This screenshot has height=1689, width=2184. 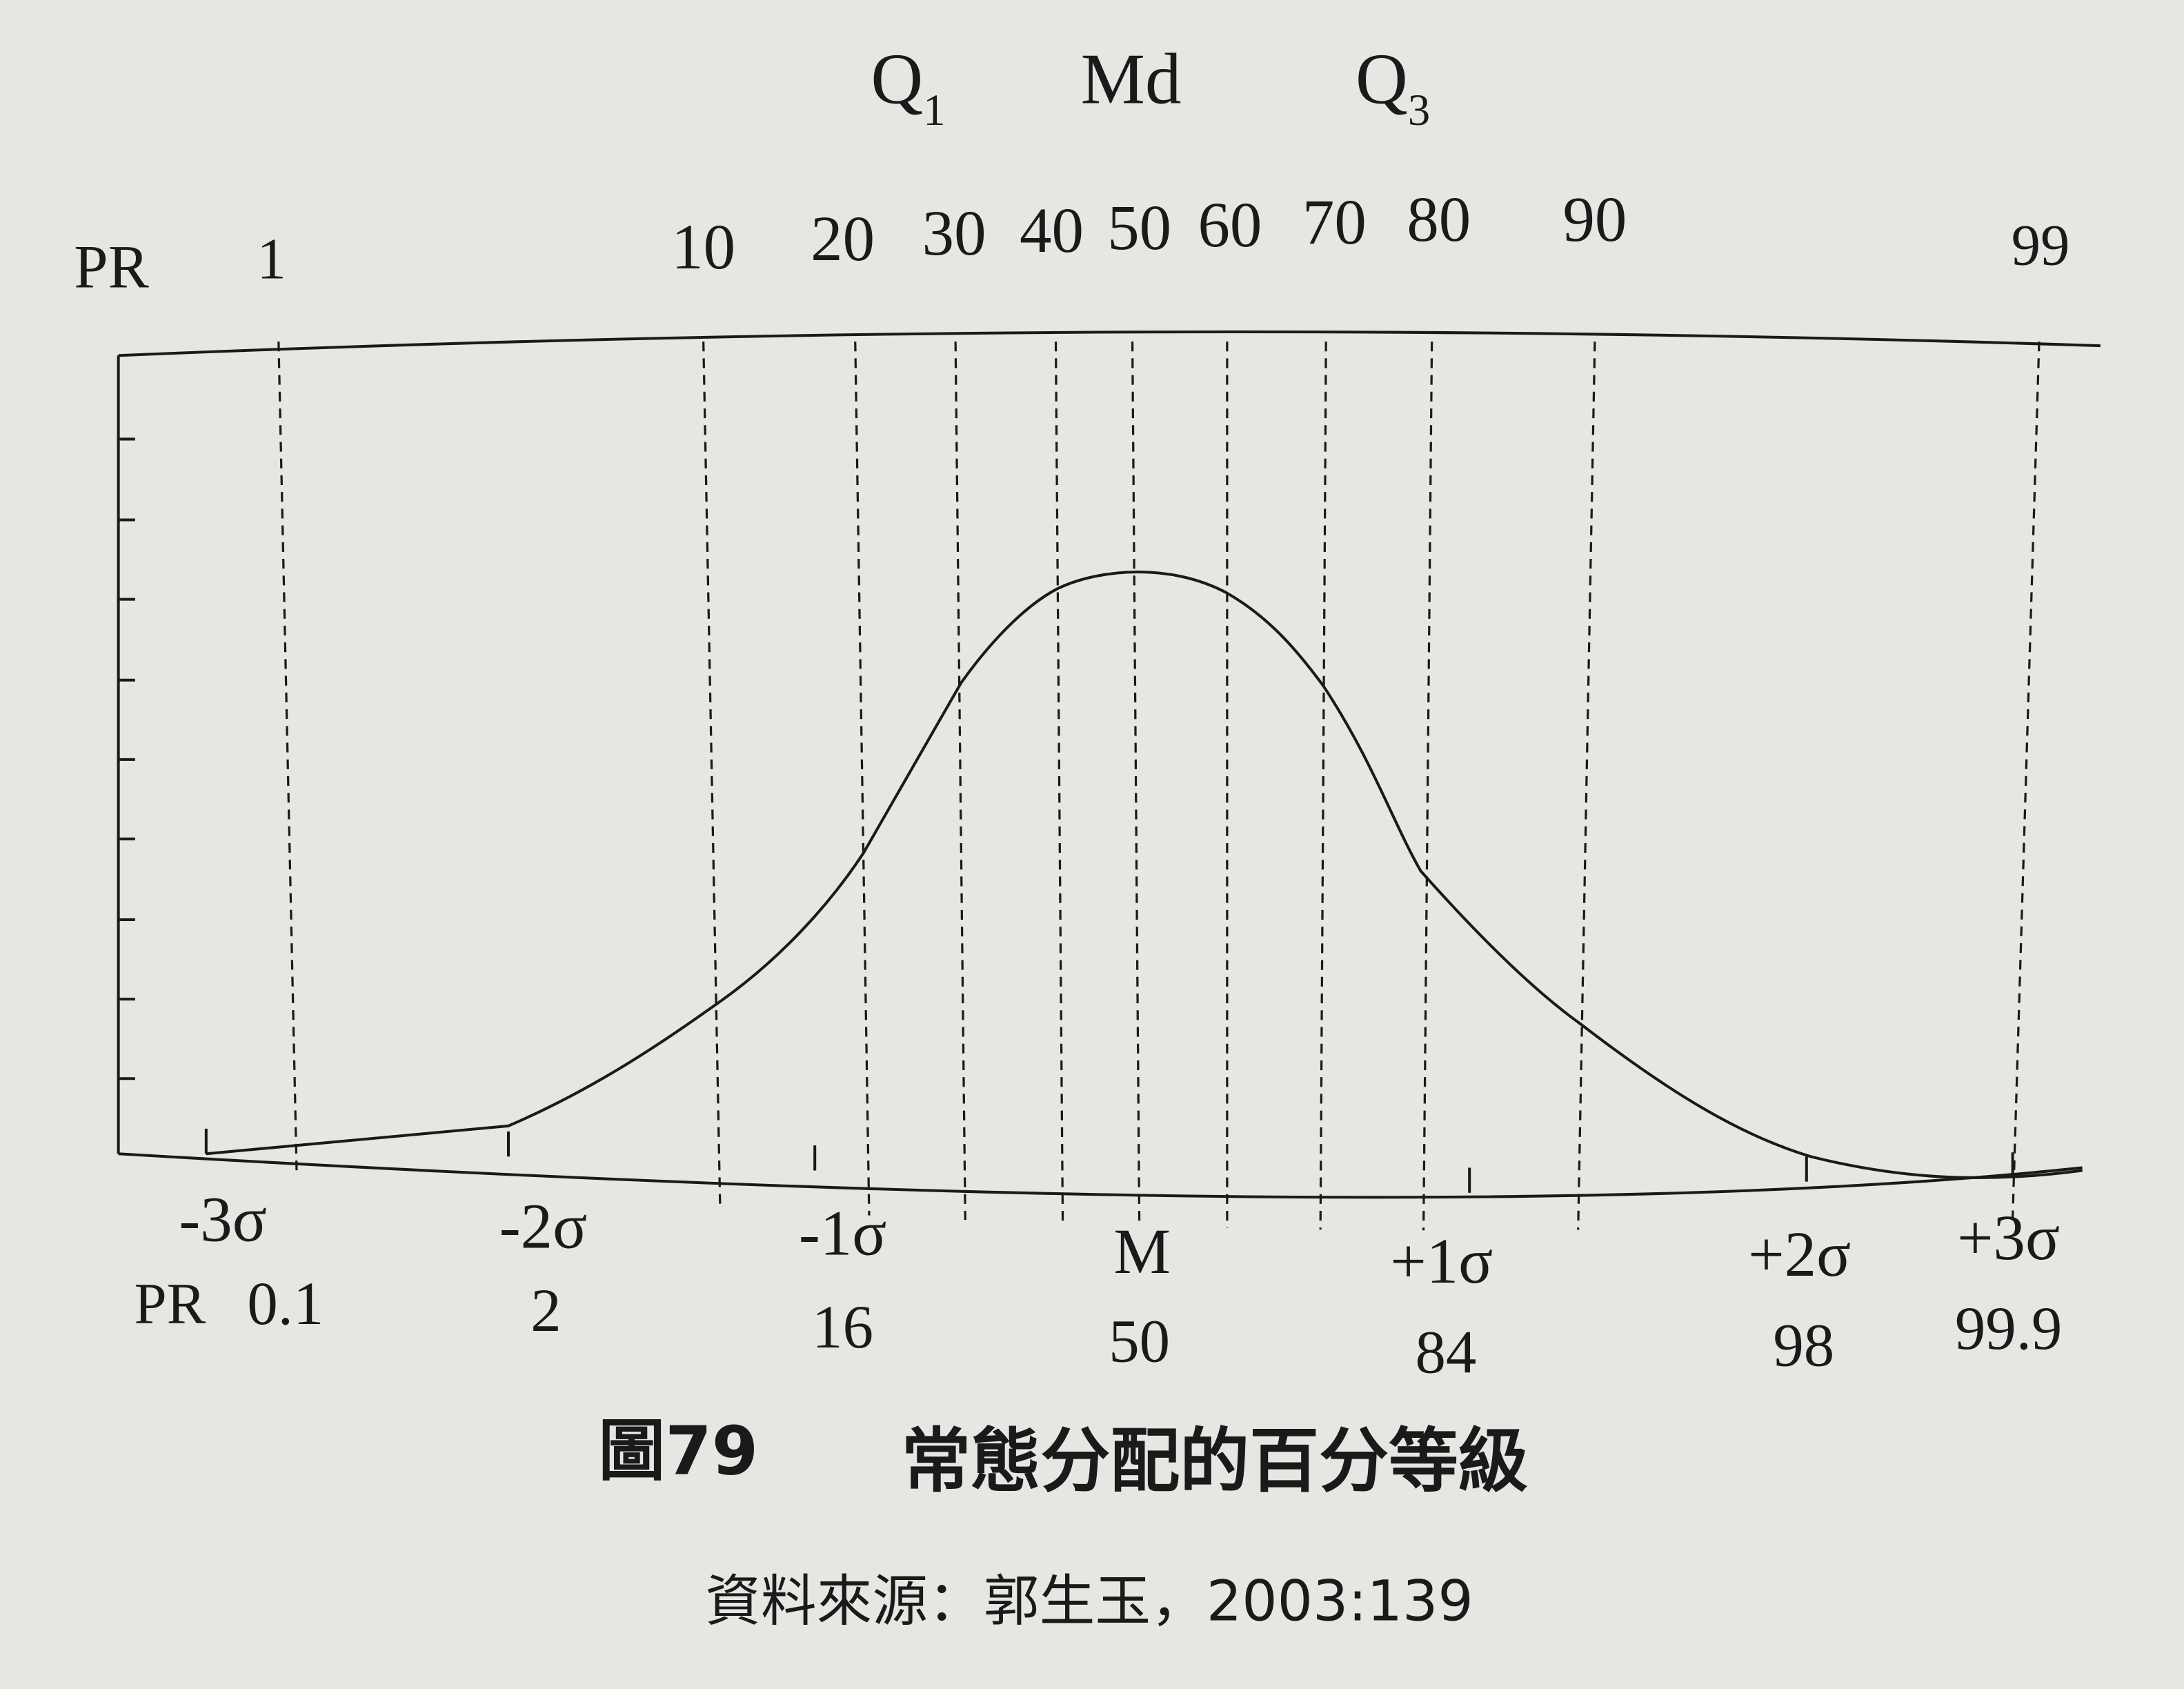 What do you see at coordinates (1089, 1601) in the screenshot?
I see `source: 資料來源：郭生玉，2003:139` at bounding box center [1089, 1601].